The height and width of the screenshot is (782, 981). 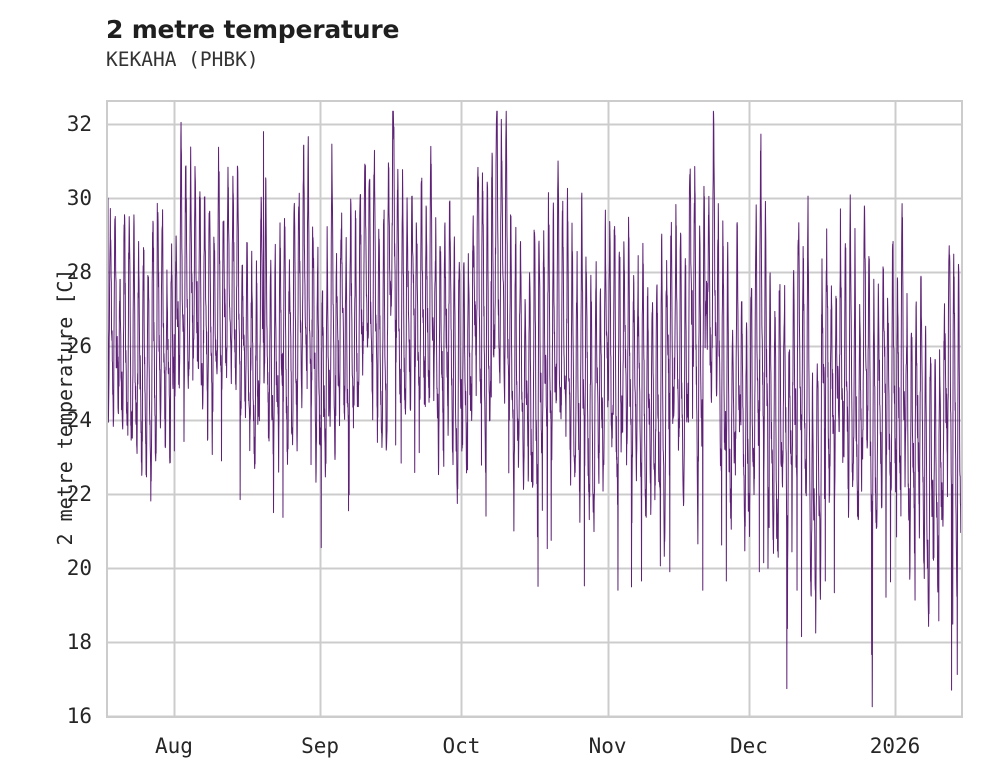 What do you see at coordinates (79, 420) in the screenshot?
I see `y-tick-24: 24` at bounding box center [79, 420].